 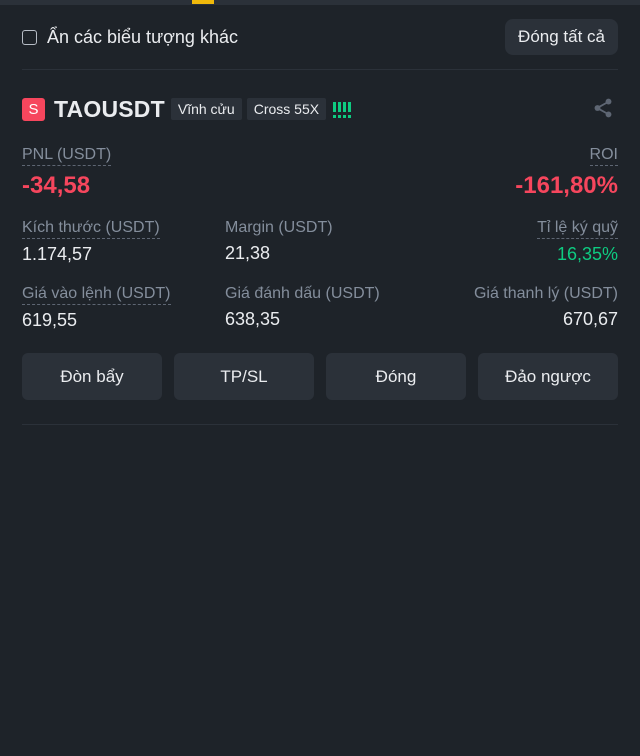 I want to click on margin-ratio-value: 16,35%, so click(x=587, y=254).